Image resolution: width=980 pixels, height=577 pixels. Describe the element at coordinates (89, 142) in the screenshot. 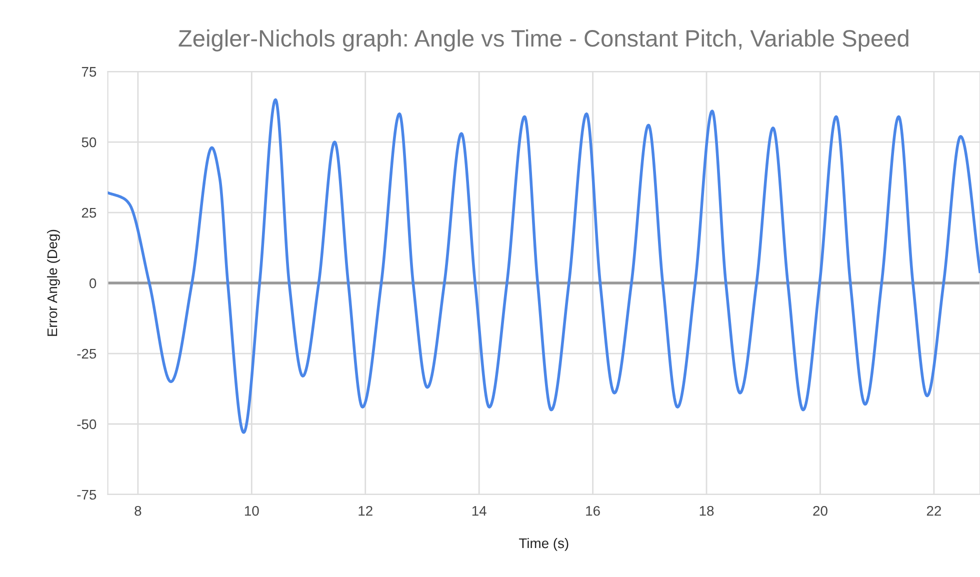

I see `y-tick-label: 50` at that location.